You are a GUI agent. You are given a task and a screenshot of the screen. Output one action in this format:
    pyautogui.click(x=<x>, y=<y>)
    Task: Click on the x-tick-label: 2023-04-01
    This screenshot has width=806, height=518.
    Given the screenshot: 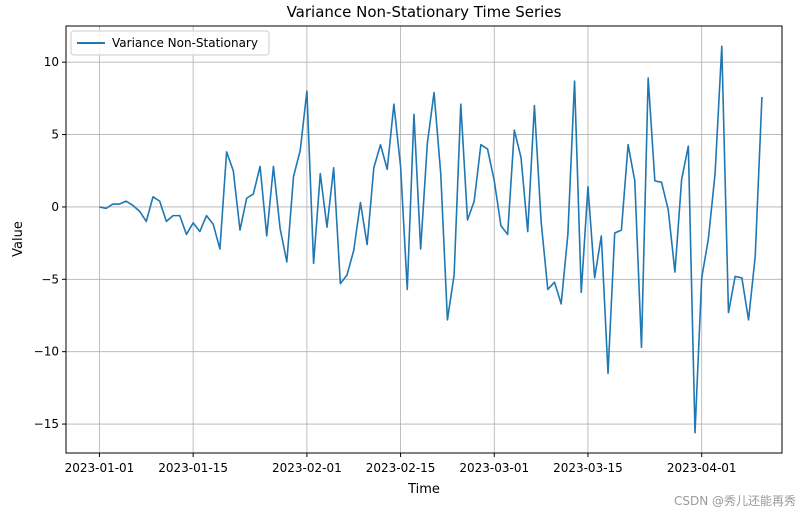 What is the action you would take?
    pyautogui.click(x=702, y=468)
    